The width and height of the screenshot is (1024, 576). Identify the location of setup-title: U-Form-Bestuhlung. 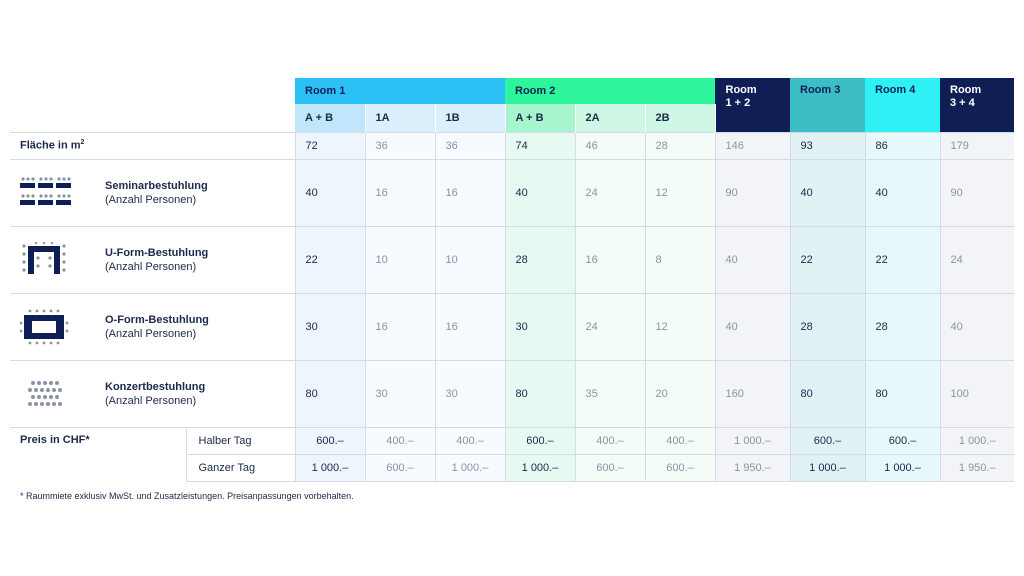
(157, 252).